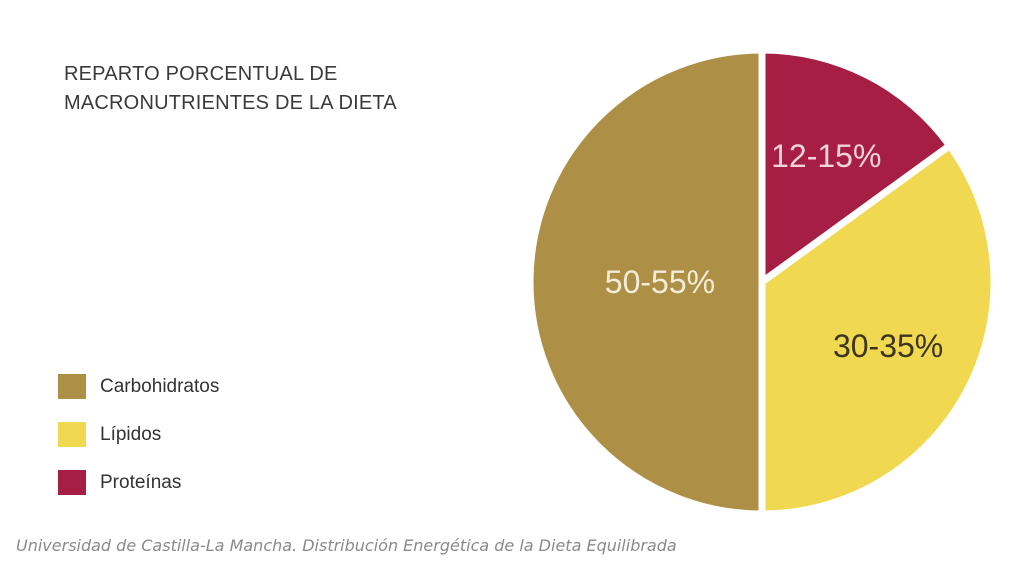  I want to click on pie-slice-proteinas, so click(856, 167).